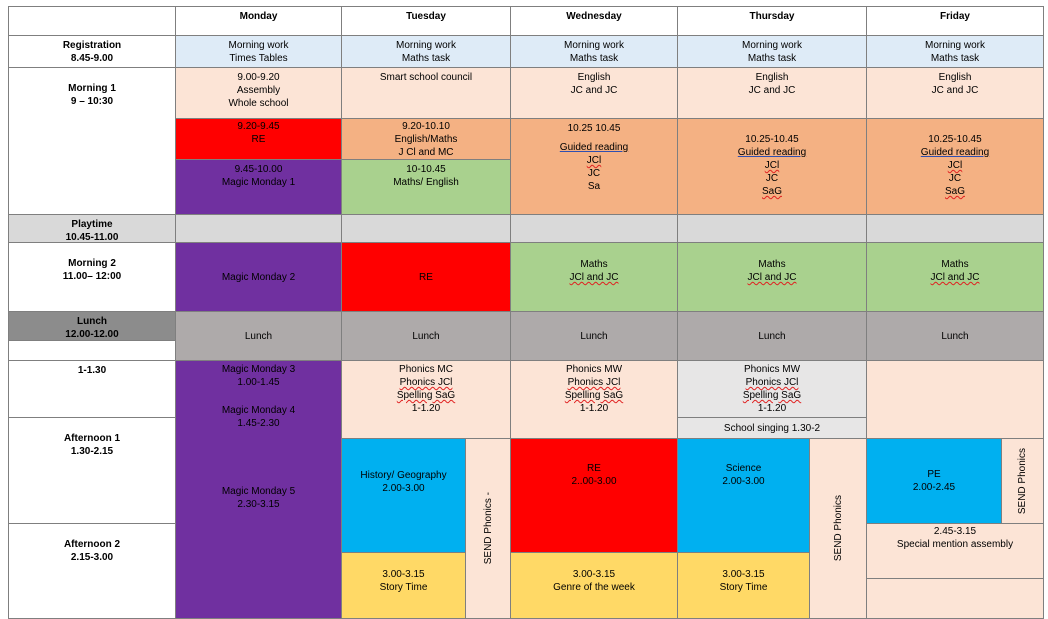 This screenshot has height=619, width=1048. Describe the element at coordinates (92, 370) in the screenshot. I see `time-label: 1-1.30` at that location.